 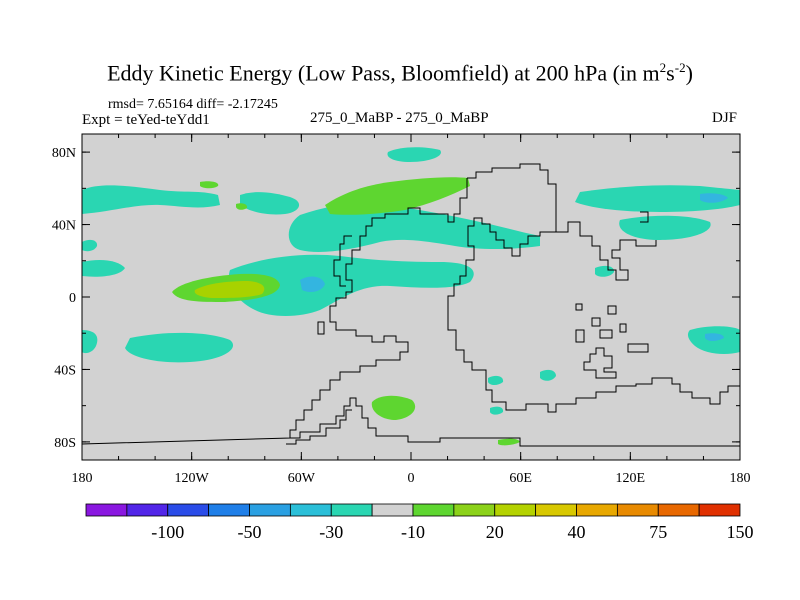 I want to click on colorbar-label-0: -100, so click(x=167, y=532).